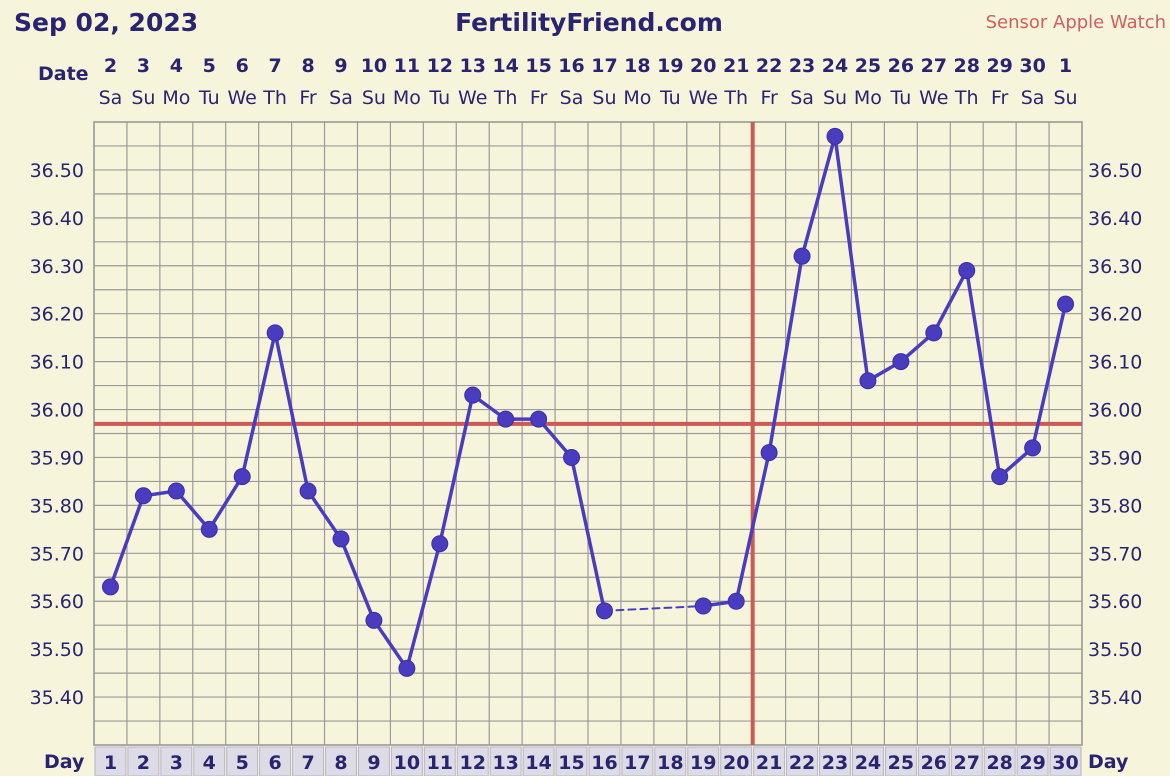  I want to click on date-label: 9, so click(340, 66).